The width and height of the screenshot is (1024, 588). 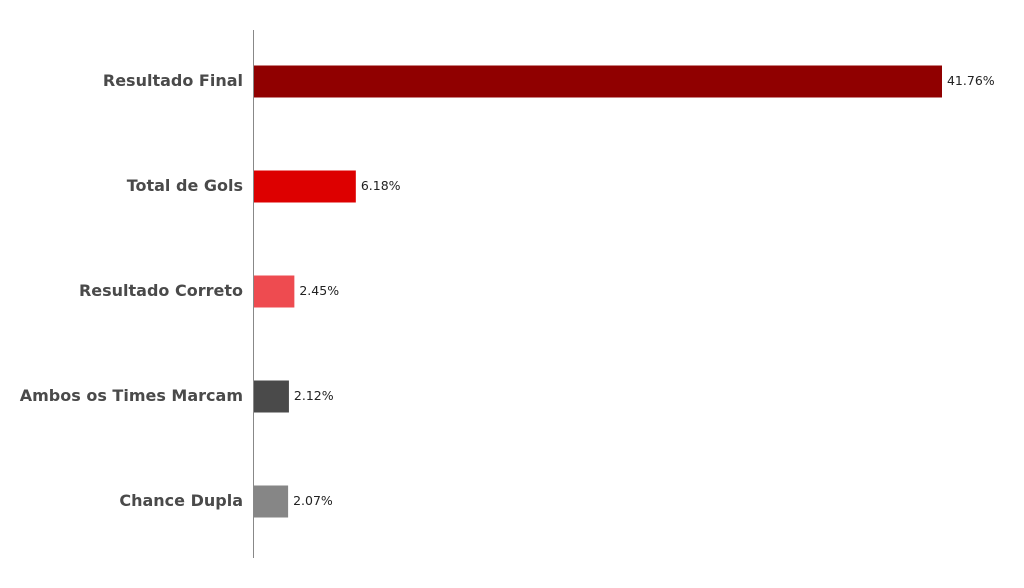 What do you see at coordinates (314, 395) in the screenshot?
I see `value-label: 2.12%` at bounding box center [314, 395].